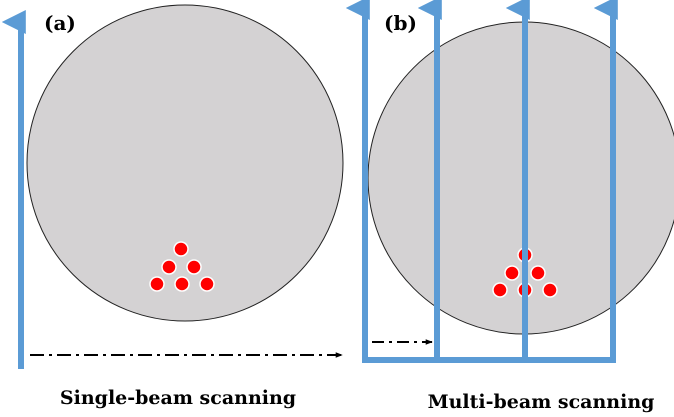  Describe the element at coordinates (182, 266) in the screenshot. I see `target-dots-a` at that location.